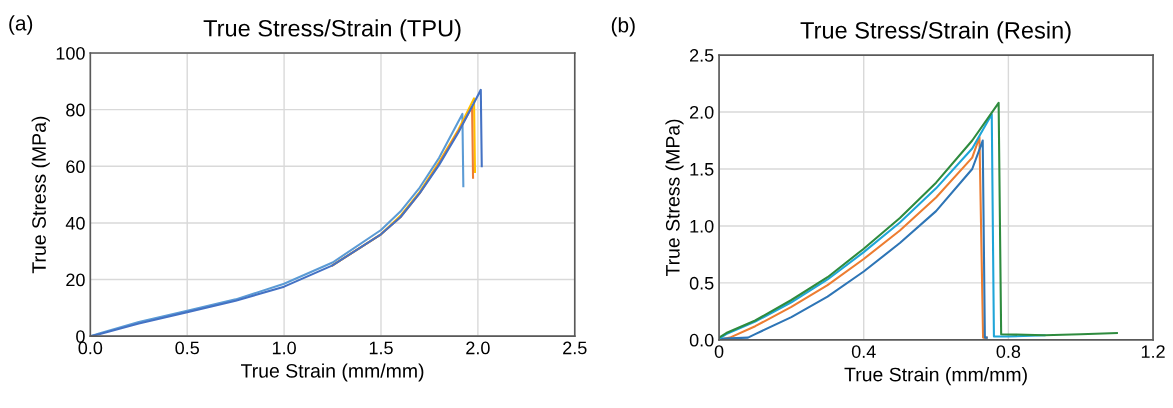 The width and height of the screenshot is (1173, 408). What do you see at coordinates (702, 169) in the screenshot?
I see `y-tick-label: 1.5` at bounding box center [702, 169].